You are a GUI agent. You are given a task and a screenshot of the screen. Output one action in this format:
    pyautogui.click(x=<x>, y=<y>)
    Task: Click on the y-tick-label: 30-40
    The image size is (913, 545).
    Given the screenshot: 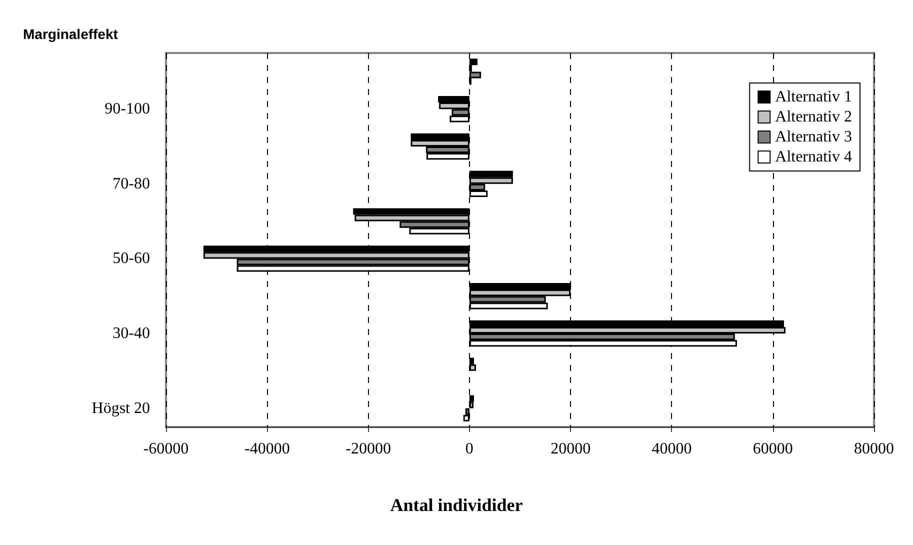 What is the action you would take?
    pyautogui.click(x=131, y=333)
    